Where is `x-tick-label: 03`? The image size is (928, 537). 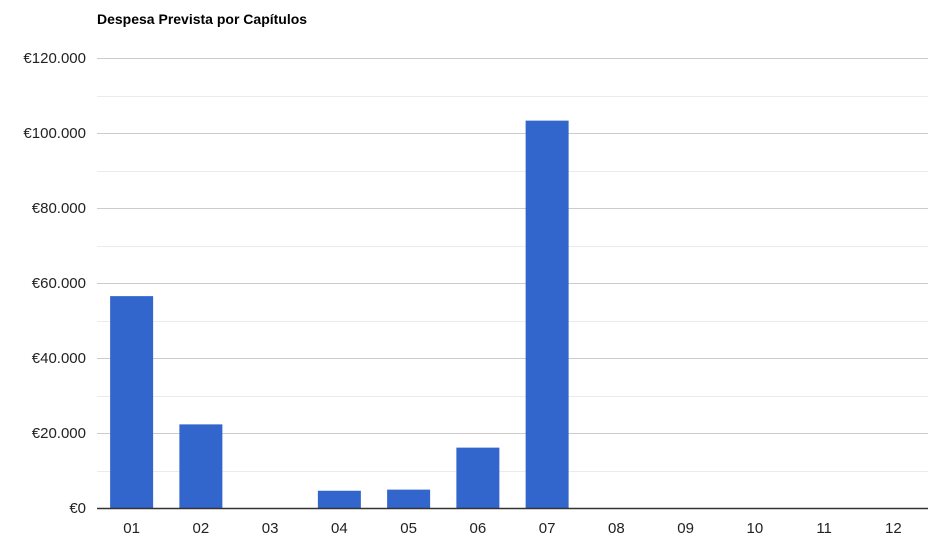 x-tick-label: 03 is located at coordinates (270, 528).